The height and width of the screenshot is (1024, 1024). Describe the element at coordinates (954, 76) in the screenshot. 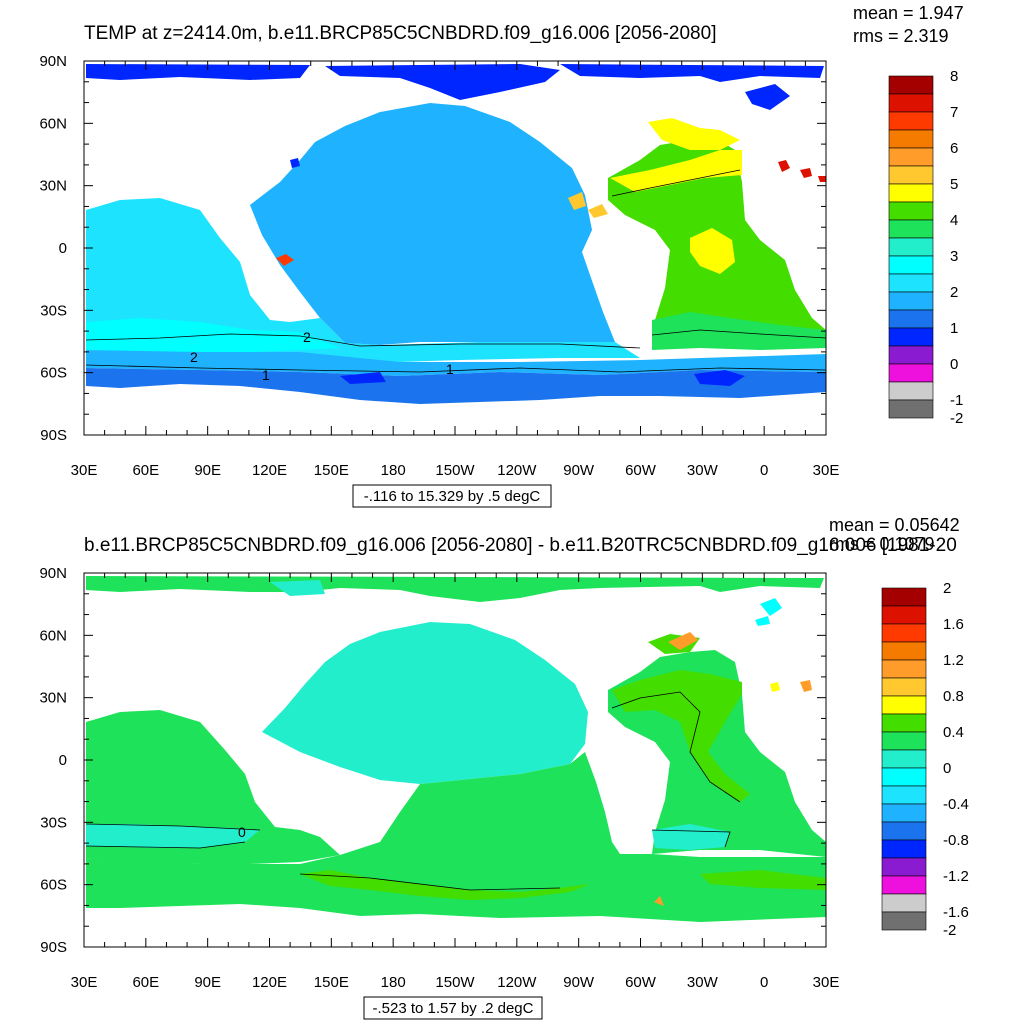

I see `colorbar-label: 8` at that location.